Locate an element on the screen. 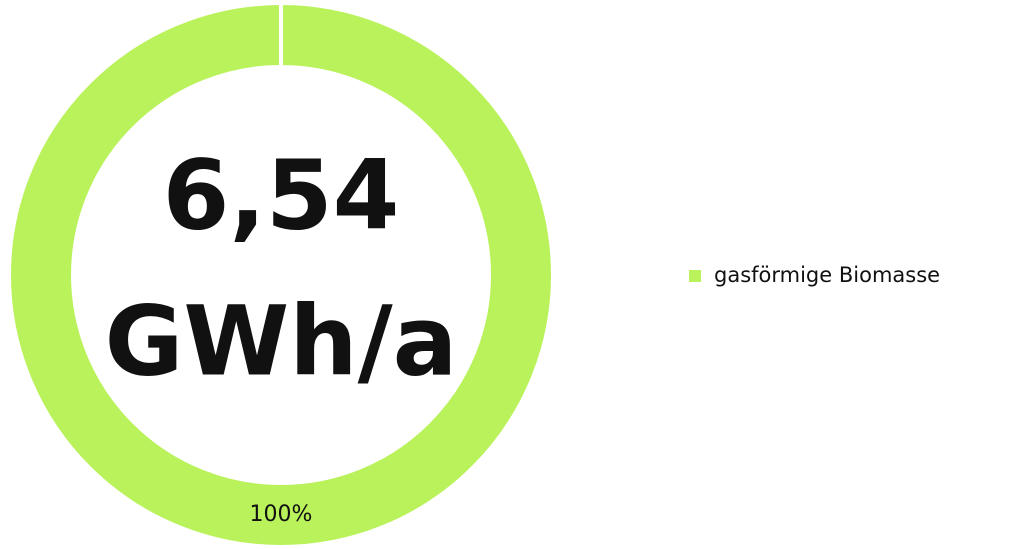 Image resolution: width=1034 pixels, height=549 pixels. value-label: 100% is located at coordinates (281, 514).